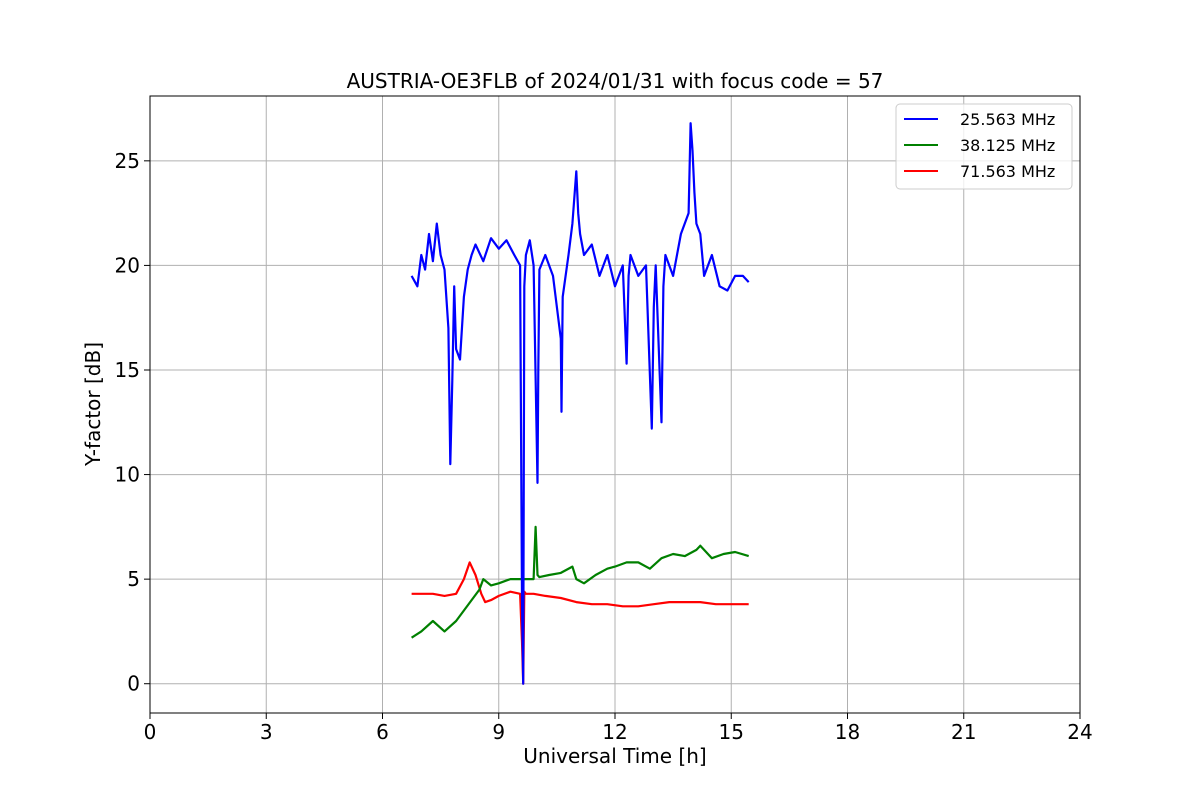  I want to click on series-line, so click(580, 582).